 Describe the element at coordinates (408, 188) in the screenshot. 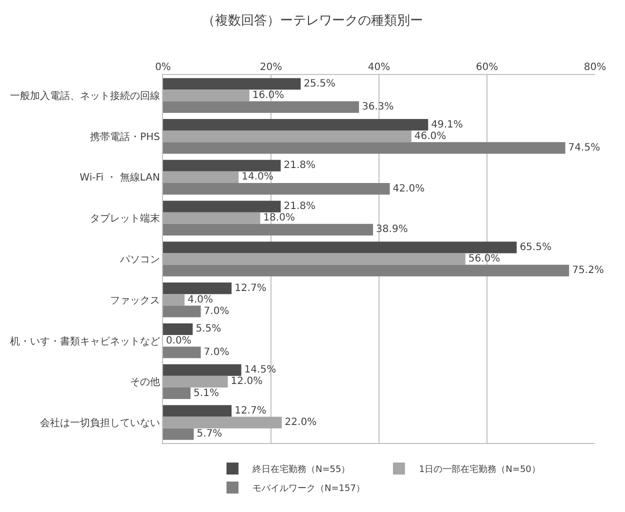

I see `data-label: 42.0%` at that location.